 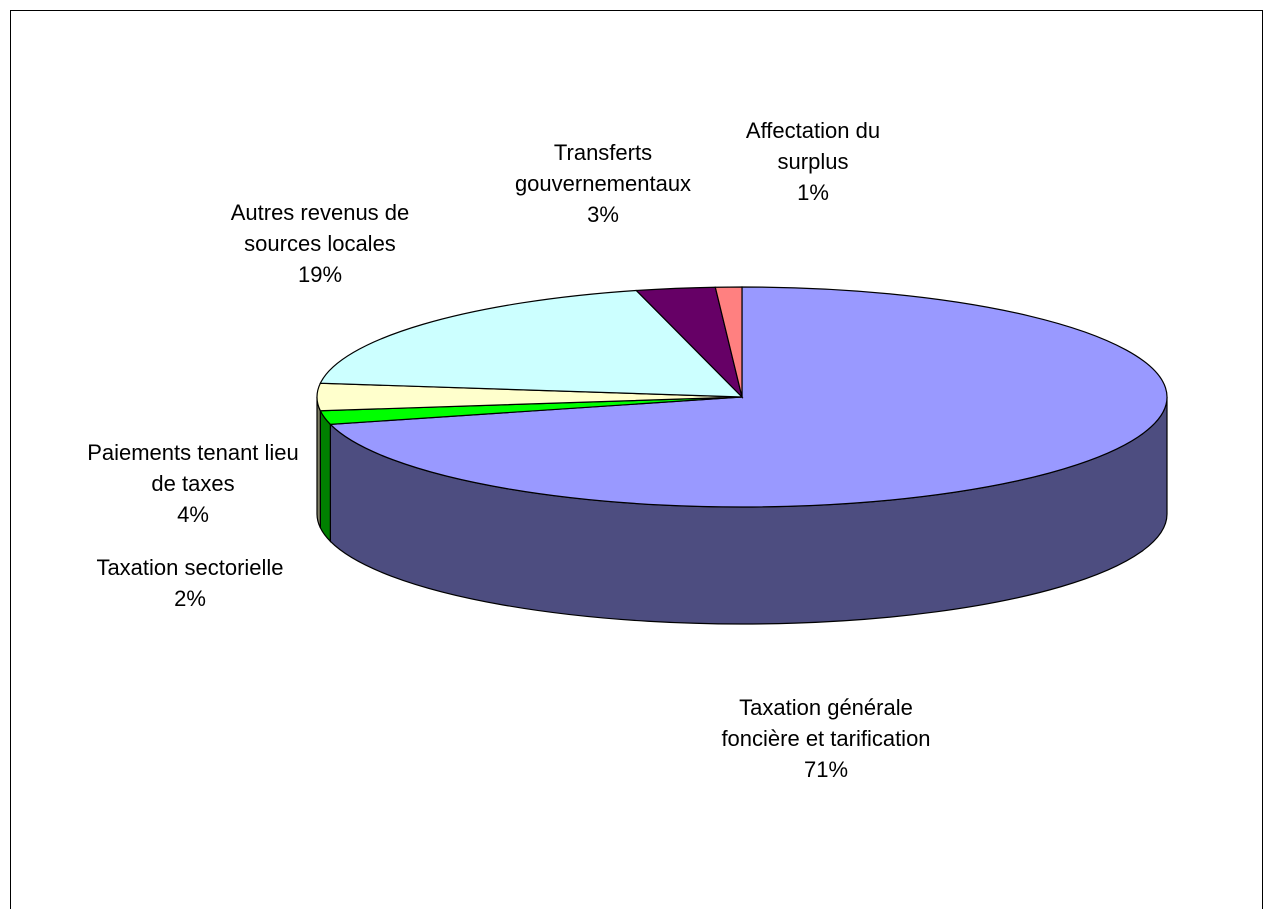 What do you see at coordinates (193, 514) in the screenshot?
I see `value-label: 4%` at bounding box center [193, 514].